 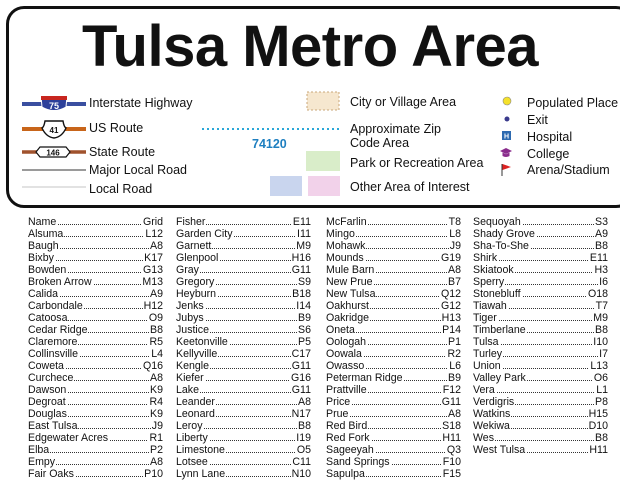 What do you see at coordinates (243, 354) in the screenshot?
I see `index-row: Kellyville C17` at bounding box center [243, 354].